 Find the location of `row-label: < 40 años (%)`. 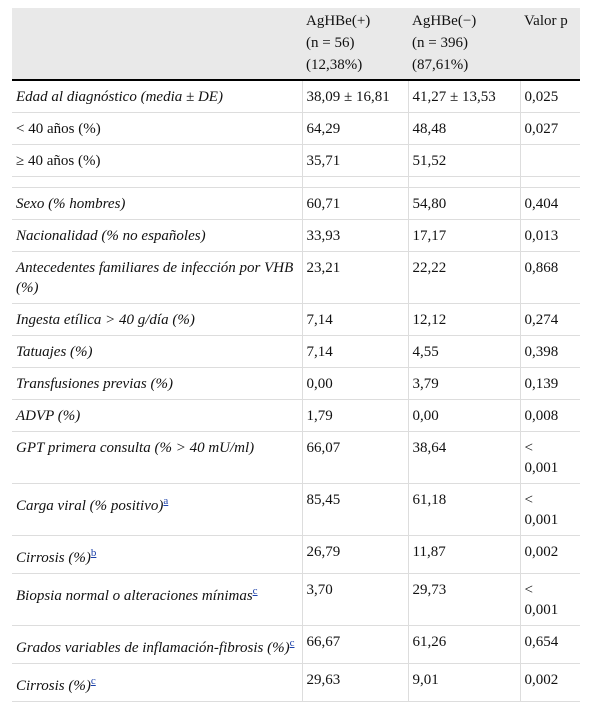

row-label: < 40 años (%) is located at coordinates (58, 129).